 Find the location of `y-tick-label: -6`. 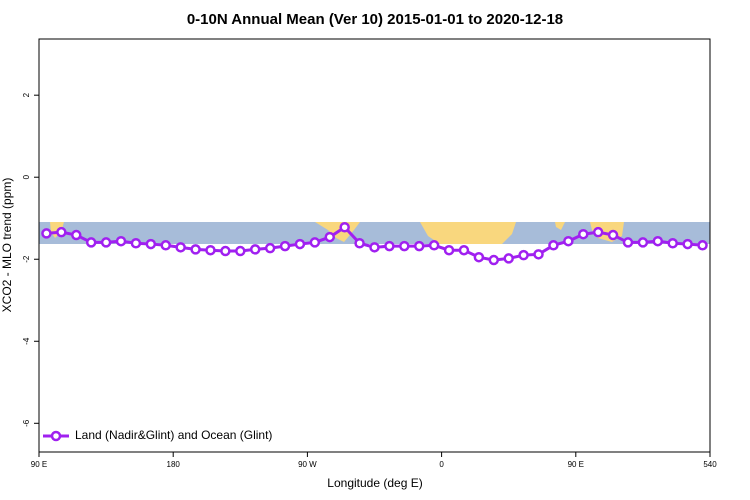

y-tick-label: -6 is located at coordinates (26, 423).